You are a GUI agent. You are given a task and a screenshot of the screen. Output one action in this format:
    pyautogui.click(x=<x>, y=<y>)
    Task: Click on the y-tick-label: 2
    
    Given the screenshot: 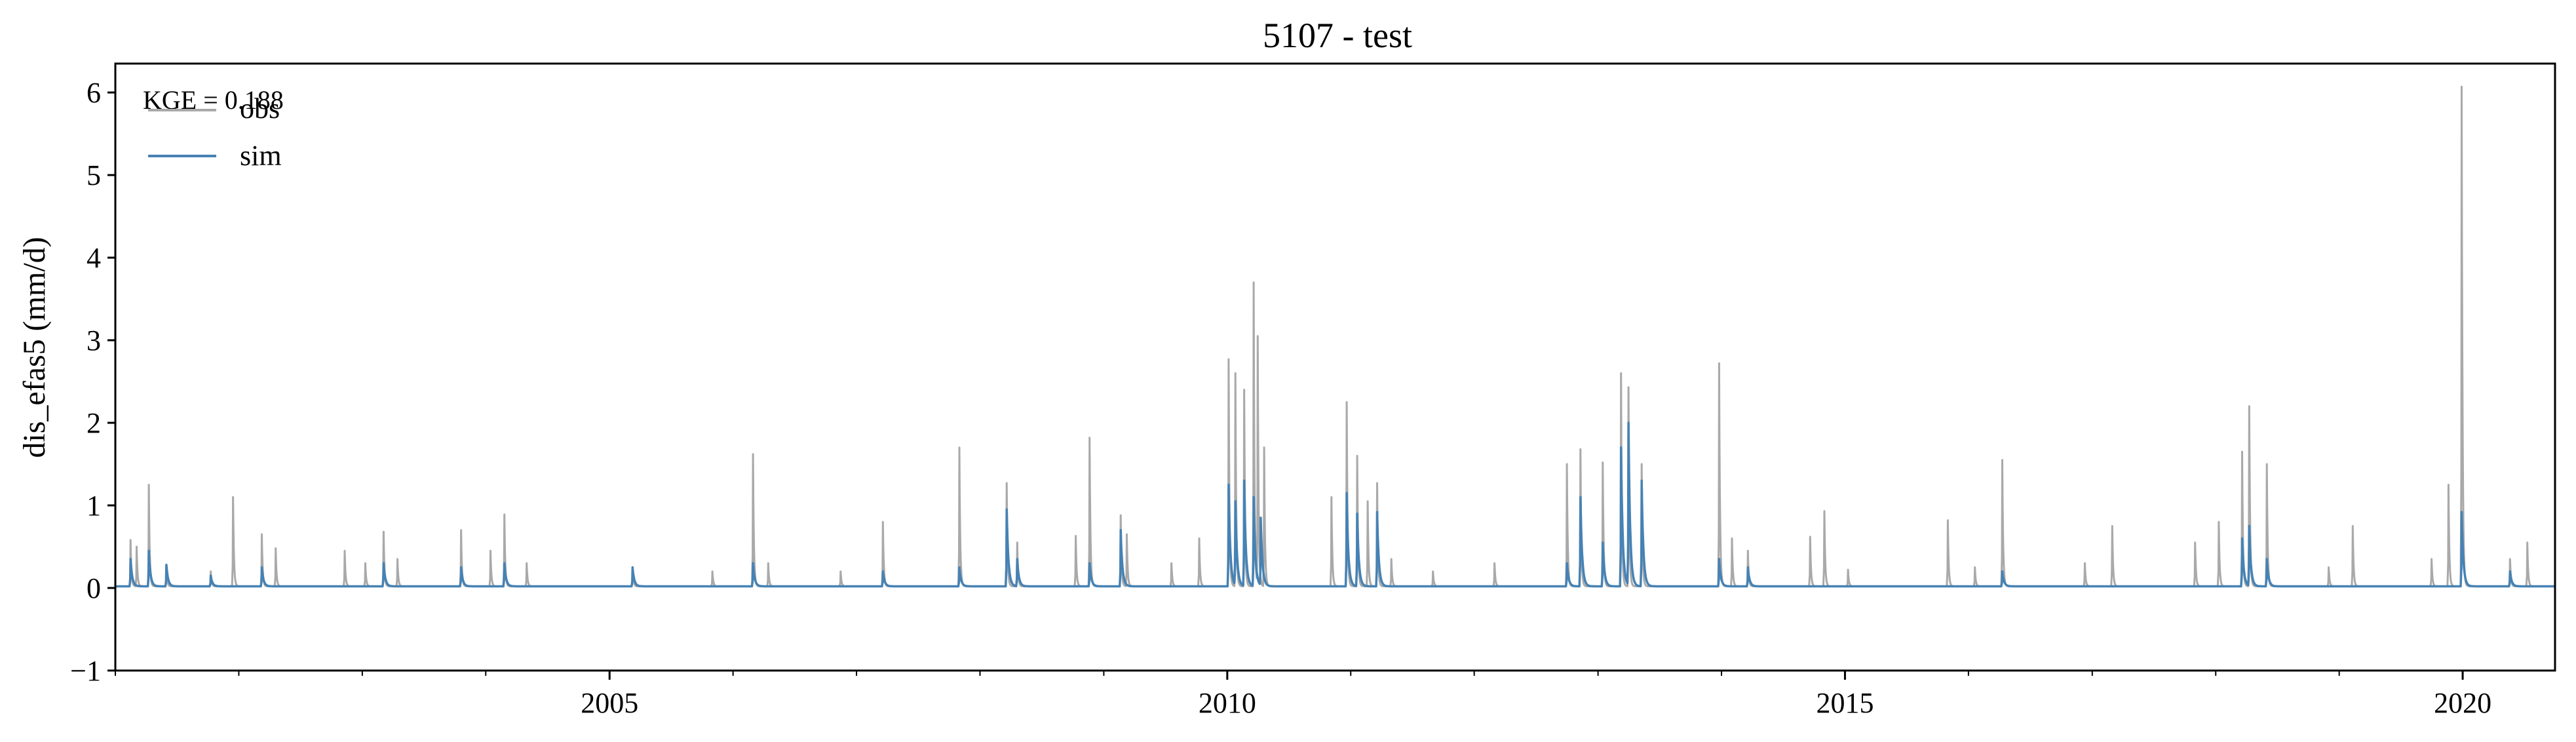 What is the action you would take?
    pyautogui.click(x=94, y=423)
    